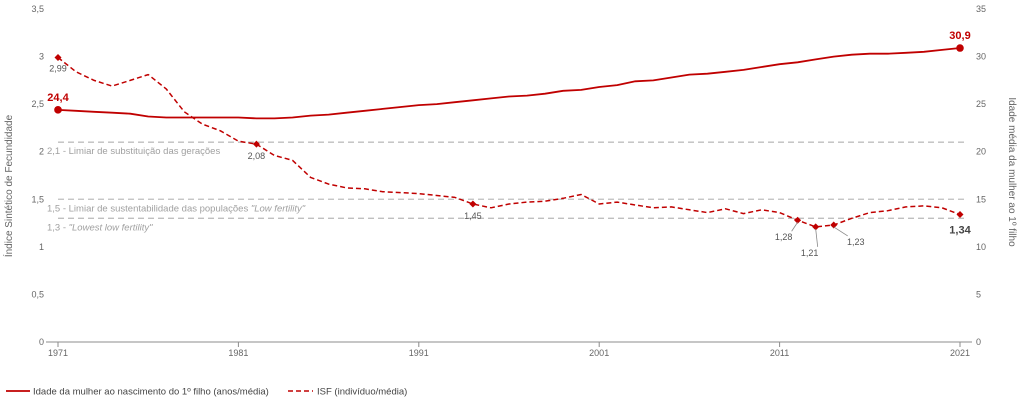 Image resolution: width=1020 pixels, height=401 pixels. Describe the element at coordinates (981, 57) in the screenshot. I see `right-tick-label: 30` at that location.